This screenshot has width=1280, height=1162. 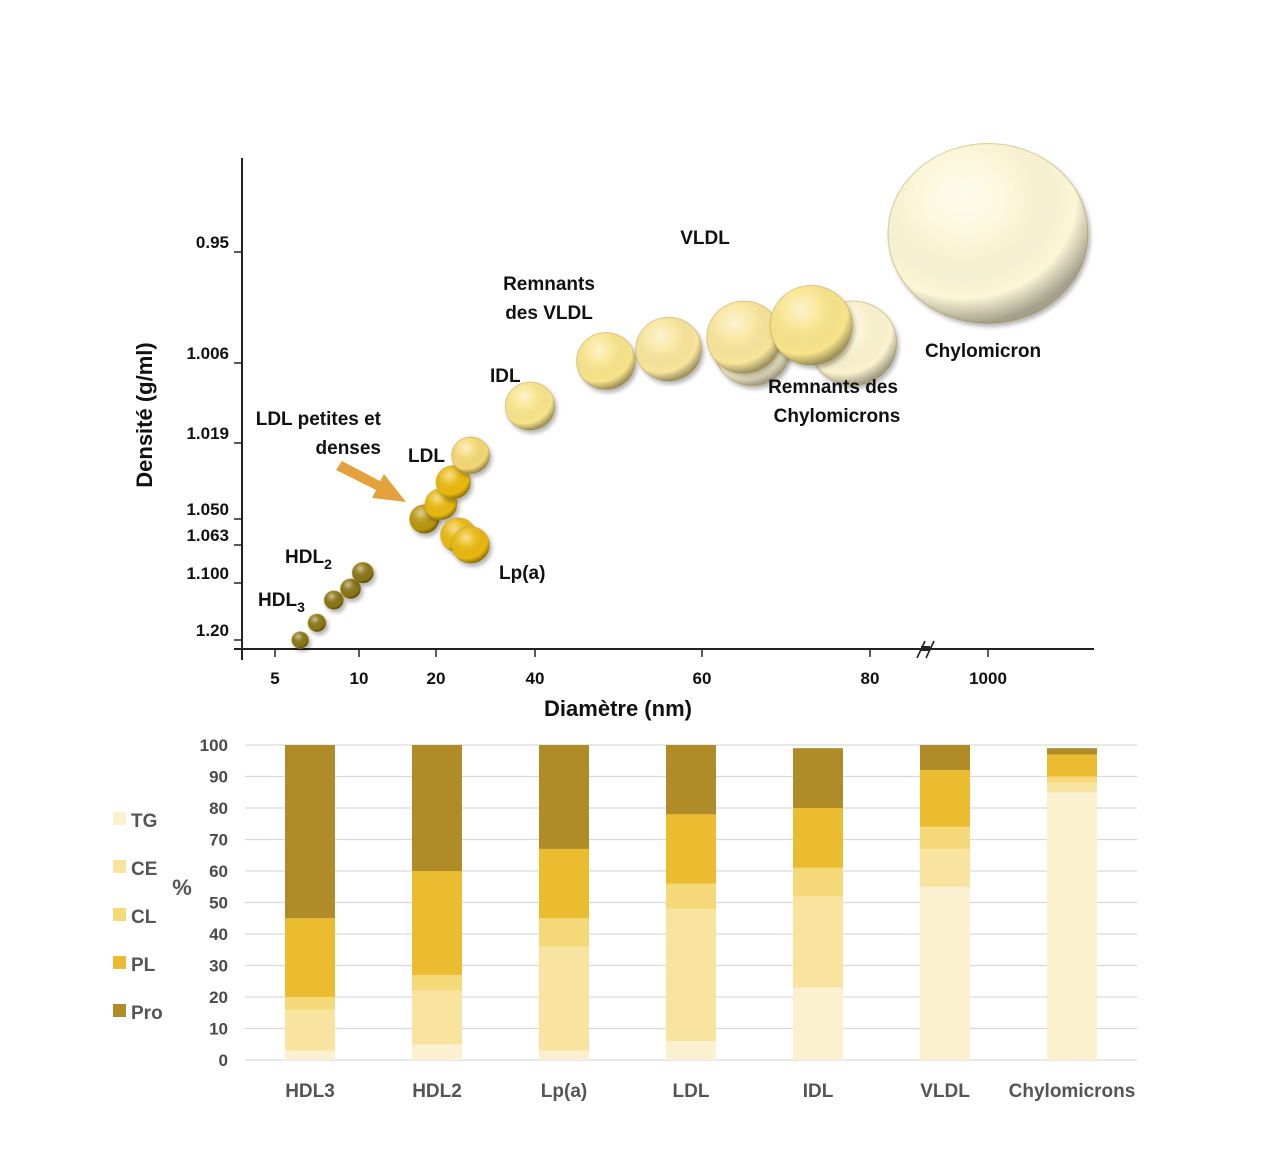 I want to click on category-label: IDL, so click(x=818, y=1091).